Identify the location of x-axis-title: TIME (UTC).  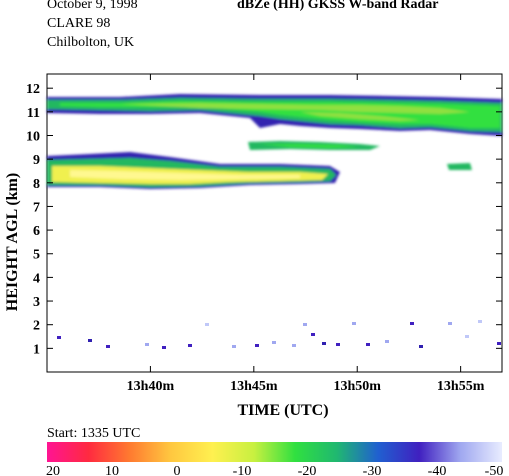
(282, 410).